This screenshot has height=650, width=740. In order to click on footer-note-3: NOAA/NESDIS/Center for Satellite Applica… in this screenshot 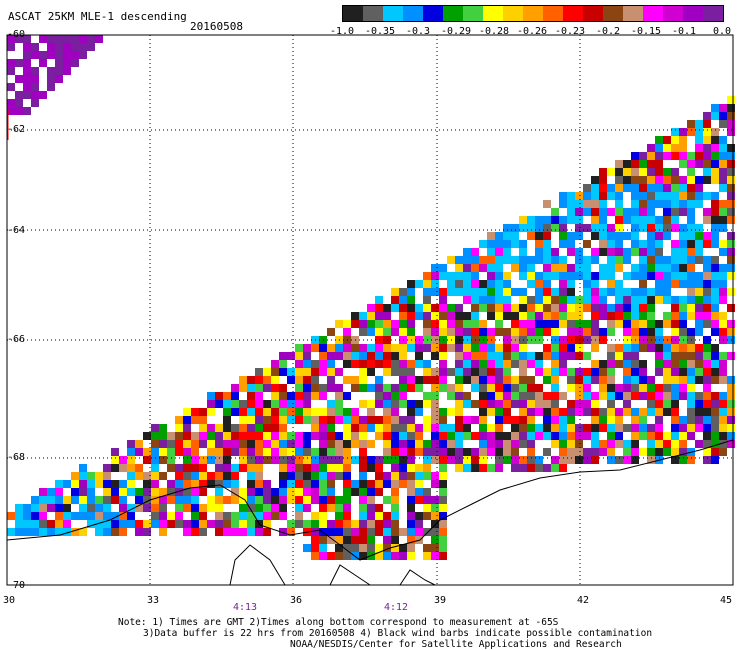, I will do `click(456, 644)`.